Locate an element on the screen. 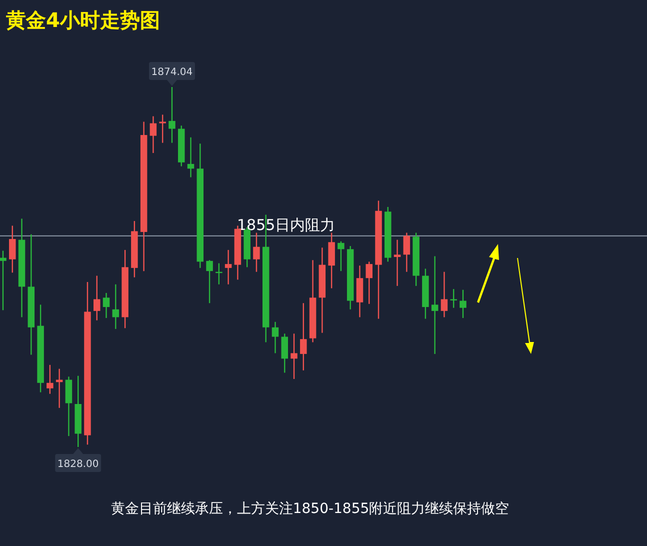 The image size is (647, 546). title: 黄金4小时走势图 is located at coordinates (83, 20).